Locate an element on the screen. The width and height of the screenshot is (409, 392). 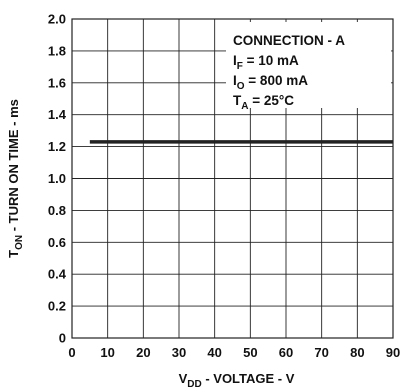
y-tick-label: 1.4 is located at coordinates (57, 114).